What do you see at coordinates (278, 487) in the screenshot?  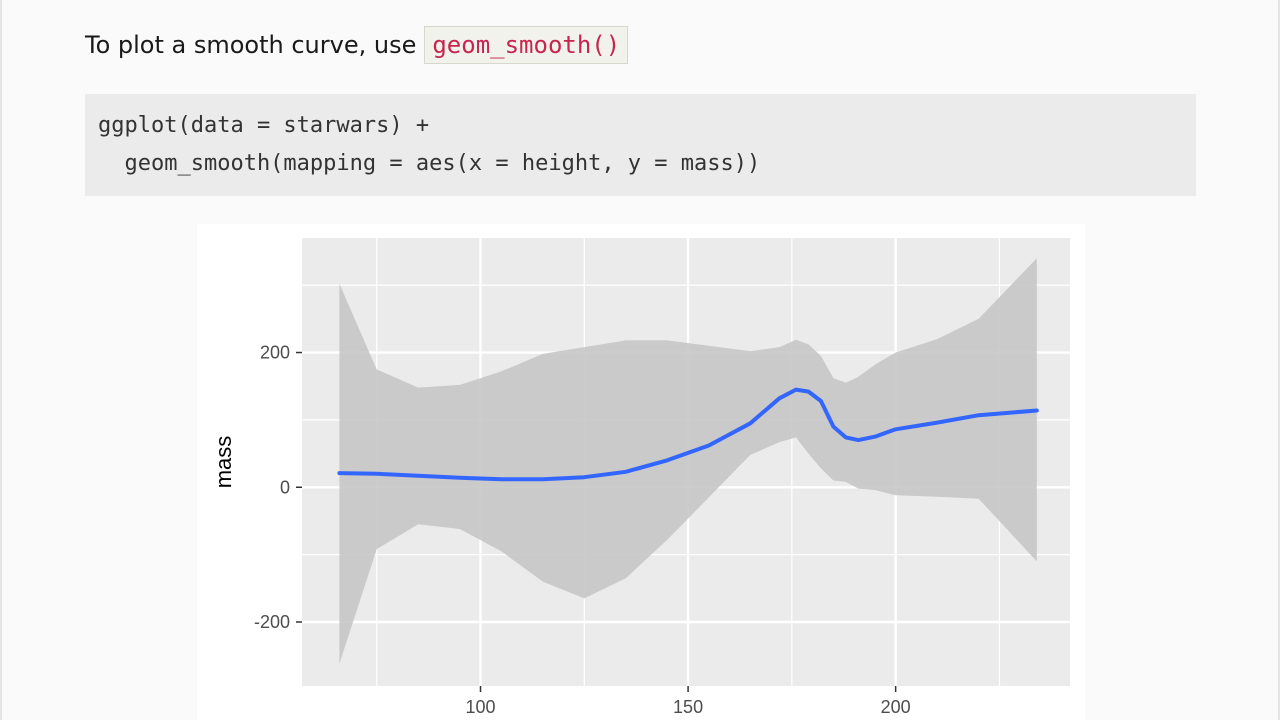 I see `y-axis-ticks: -200 0 200` at bounding box center [278, 487].